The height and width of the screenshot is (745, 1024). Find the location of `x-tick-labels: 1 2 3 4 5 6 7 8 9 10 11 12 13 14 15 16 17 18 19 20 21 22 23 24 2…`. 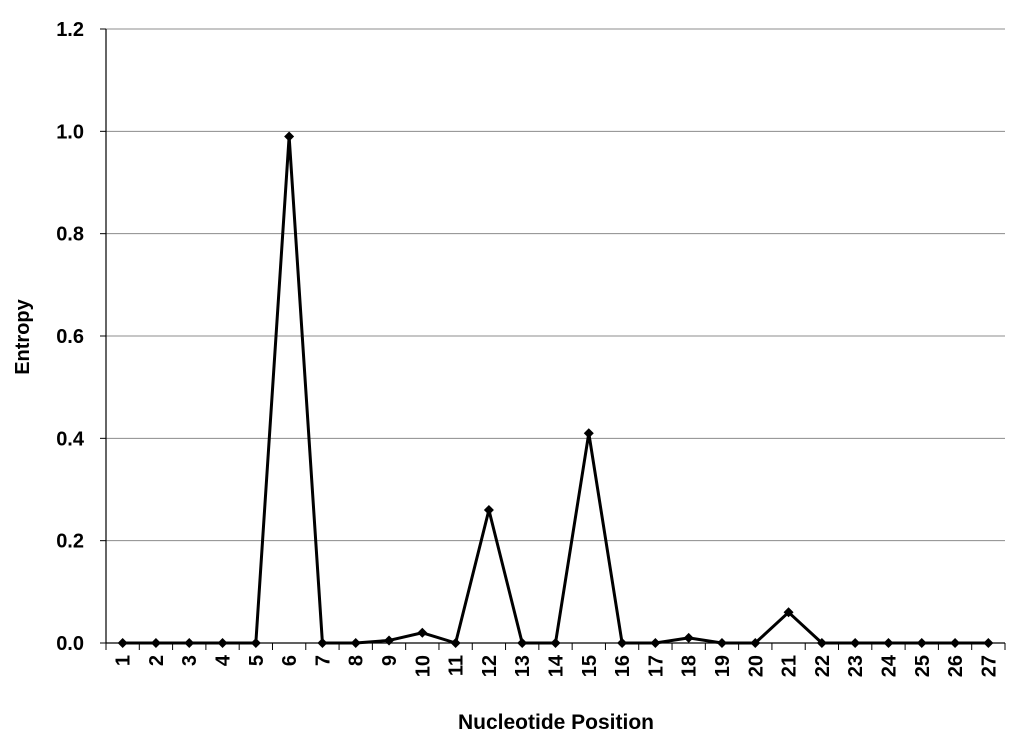

x-tick-labels: 1 2 3 4 5 6 7 8 9 10 11 12 13 14 15 16 17 18 19 20 21 22 23 24 2… is located at coordinates (557, 665).